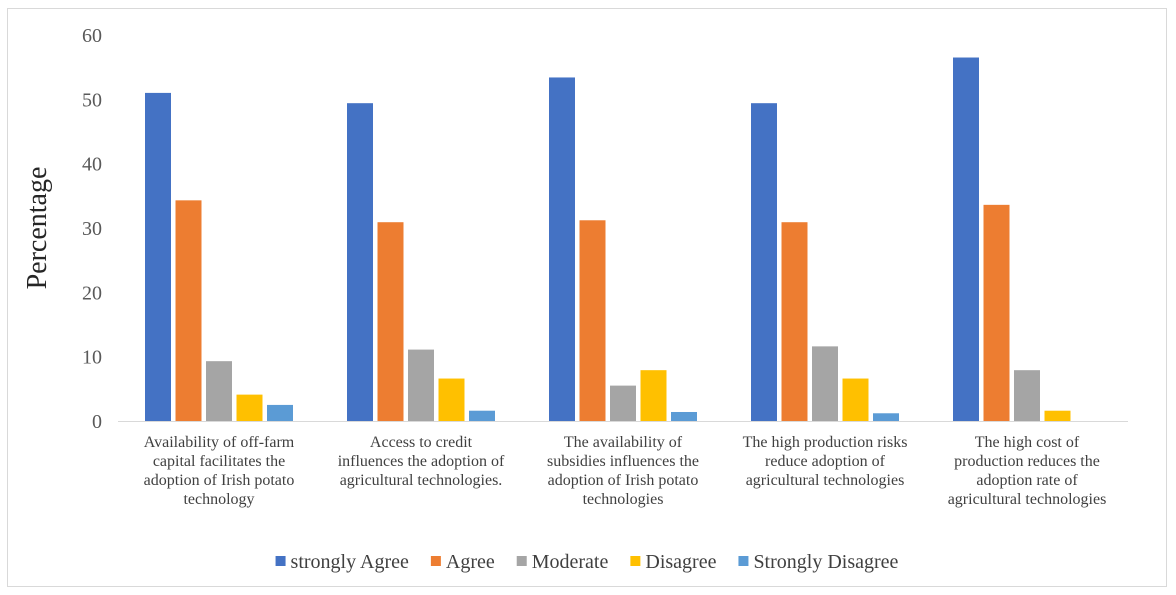 The image size is (1176, 595). What do you see at coordinates (97, 422) in the screenshot?
I see `y-tick-label: 0` at bounding box center [97, 422].